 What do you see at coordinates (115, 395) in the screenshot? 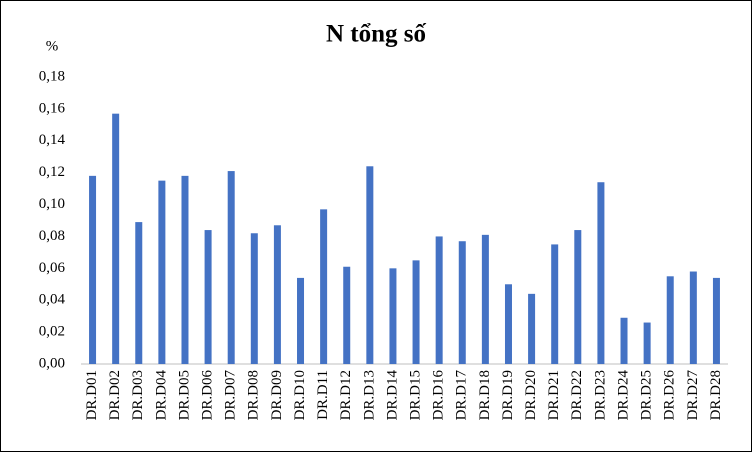
I see `x-tick-label: DR.D02` at bounding box center [115, 395].